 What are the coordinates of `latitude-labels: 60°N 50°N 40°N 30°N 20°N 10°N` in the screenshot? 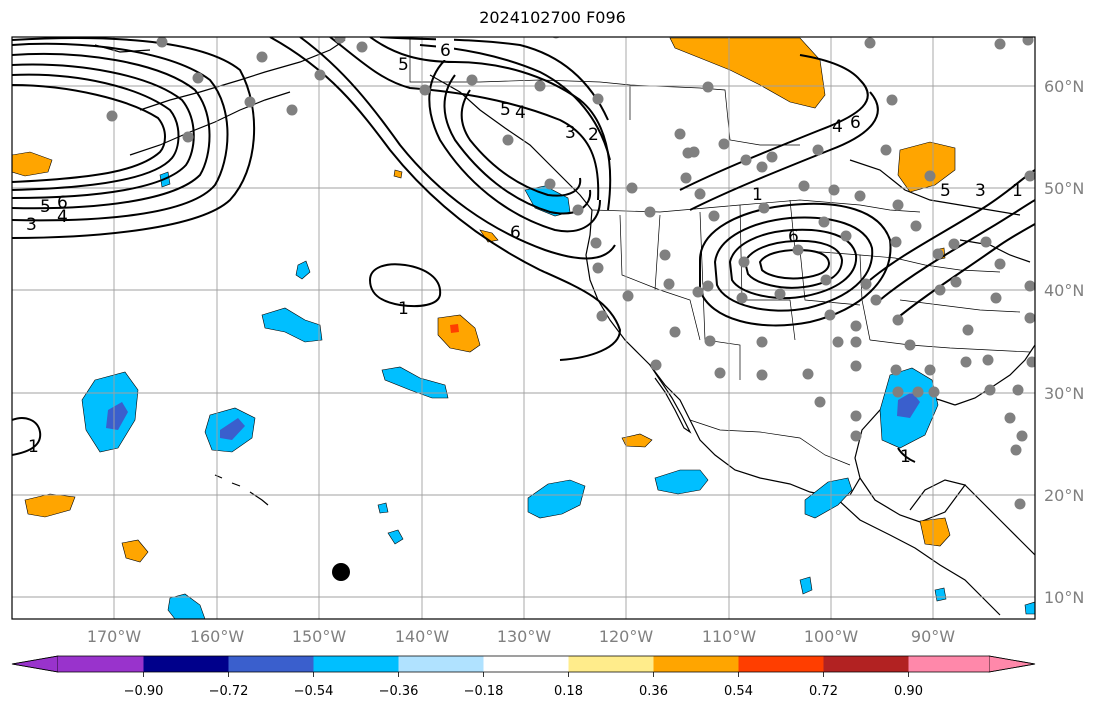 It's located at (1064, 342).